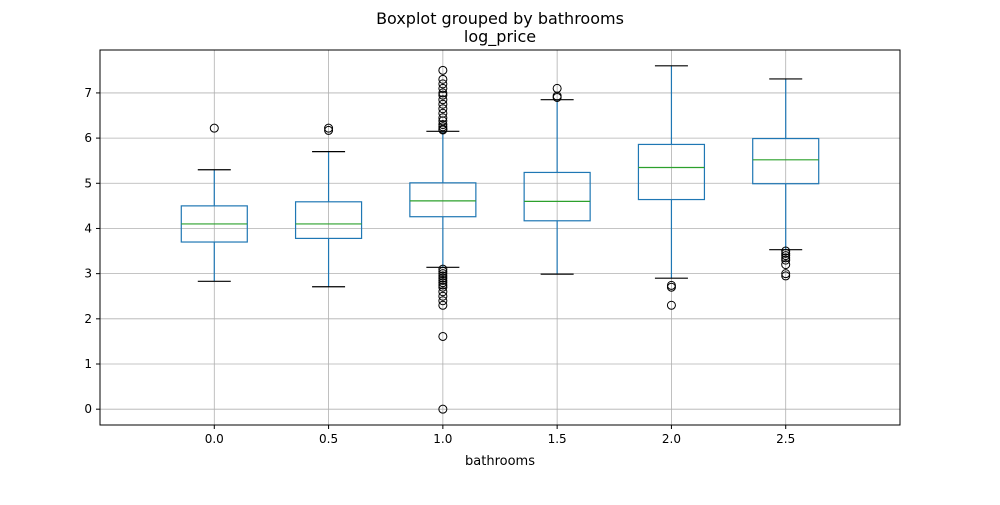 Image resolution: width=1000 pixels, height=505 pixels. Describe the element at coordinates (442, 439) in the screenshot. I see `x-tick-label: 1.0` at that location.